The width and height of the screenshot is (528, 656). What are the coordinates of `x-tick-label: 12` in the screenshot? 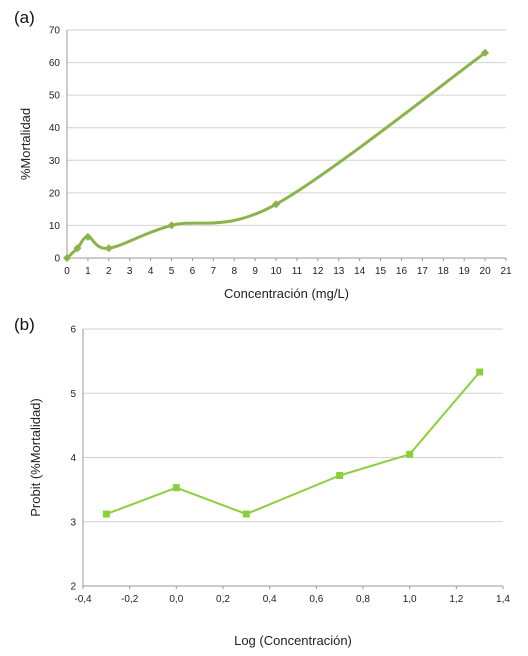 It's located at (318, 271).